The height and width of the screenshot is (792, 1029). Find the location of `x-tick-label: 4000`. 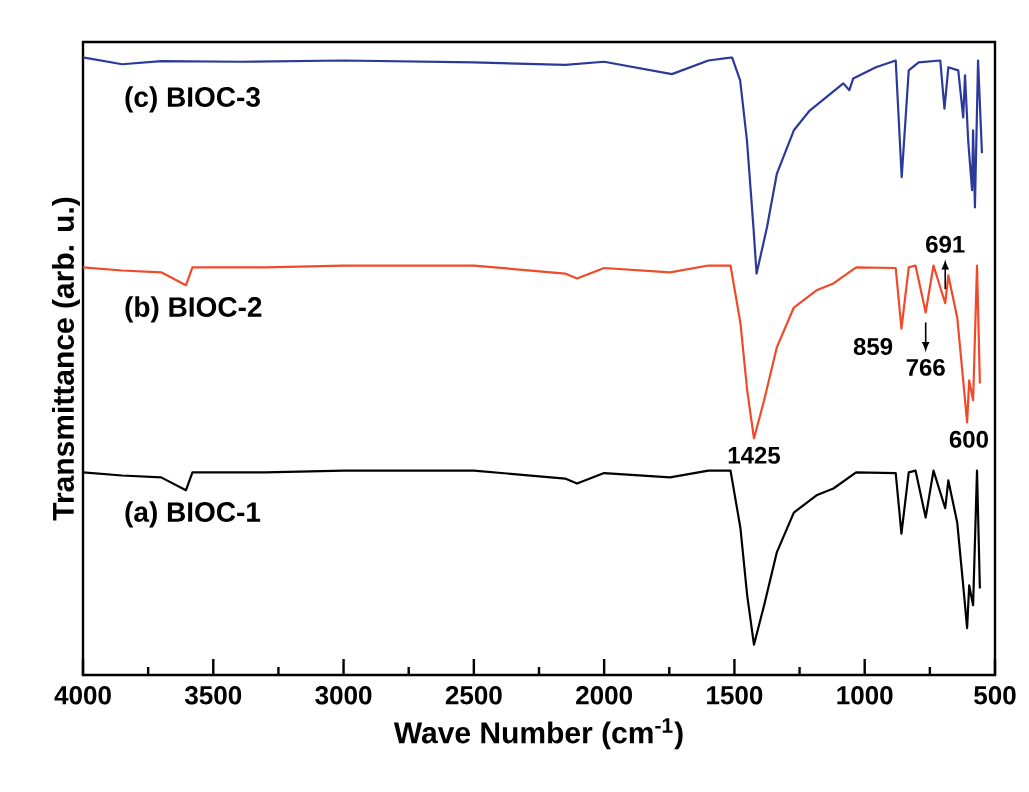

x-tick-label: 4000 is located at coordinates (82, 695).